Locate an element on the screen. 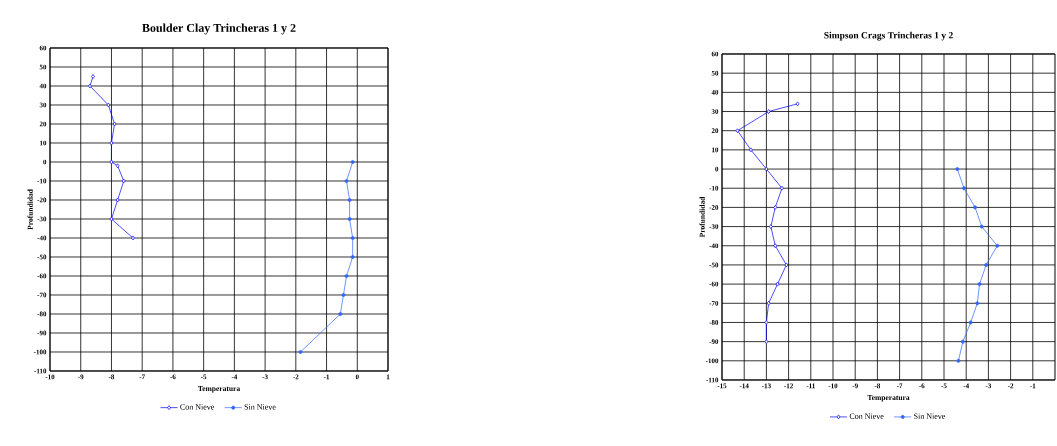  chart-title: Simpson Crags Trincheras 1 y 2 is located at coordinates (888, 36).